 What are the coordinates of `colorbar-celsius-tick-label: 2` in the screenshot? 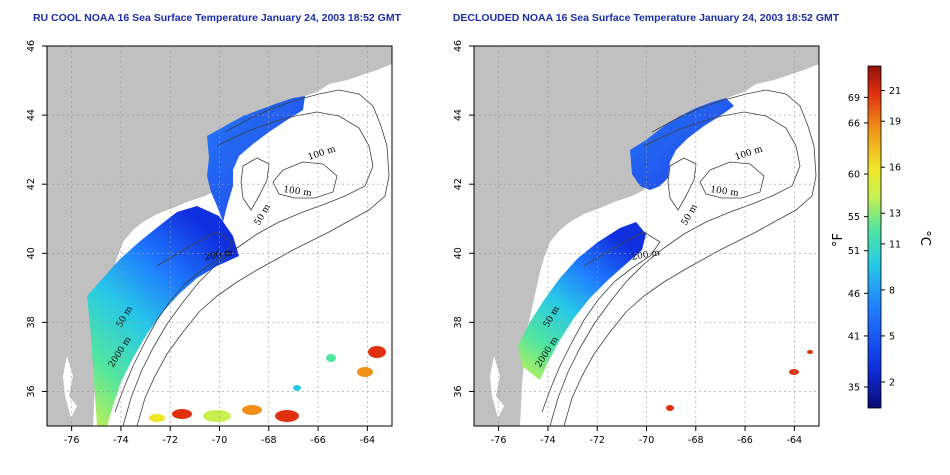 It's located at (892, 382).